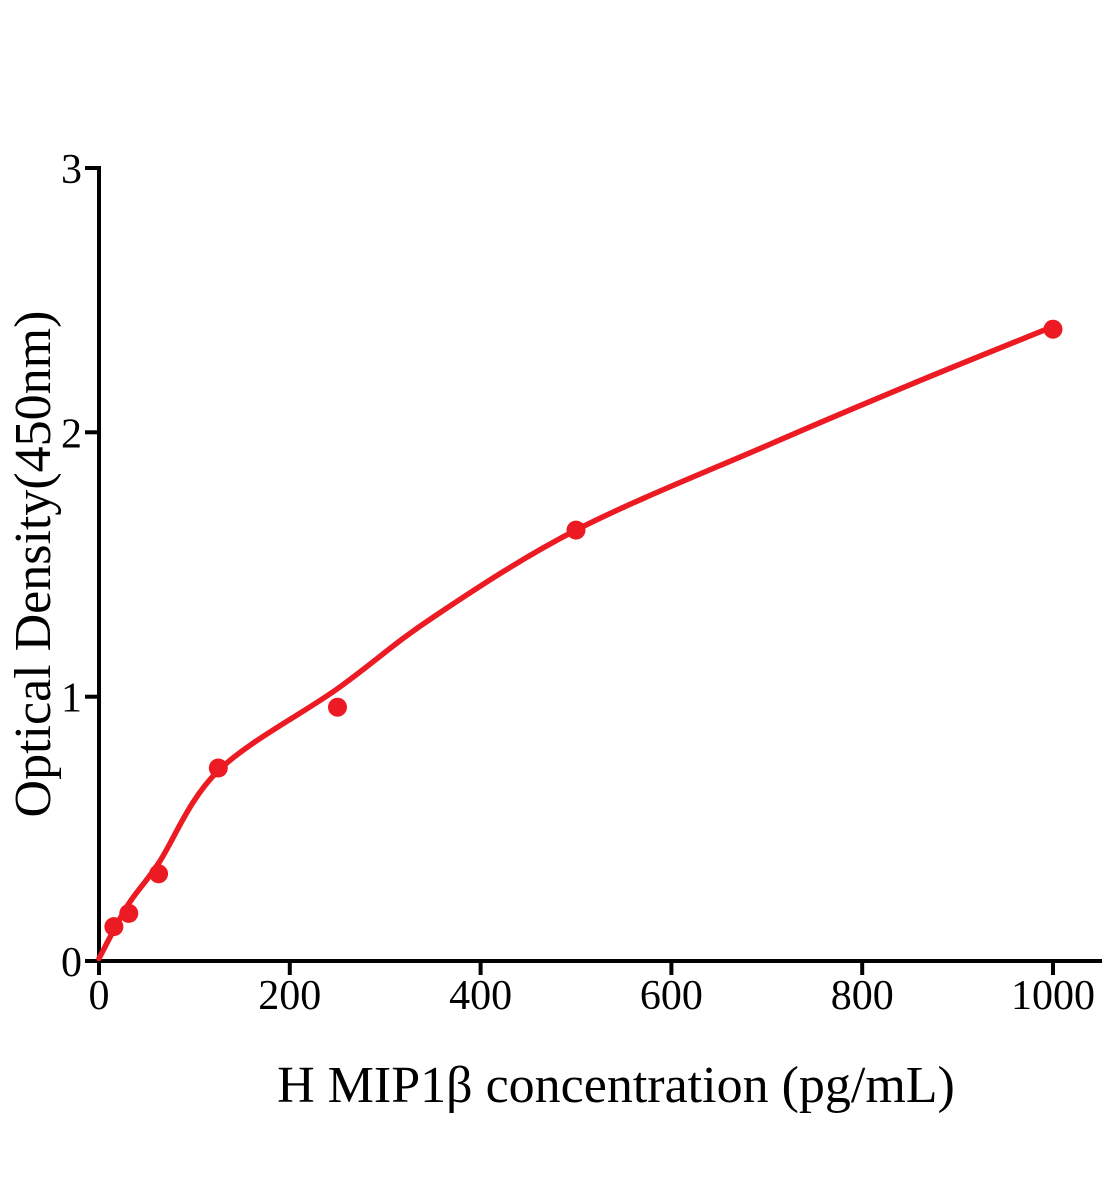 This screenshot has width=1104, height=1200. Describe the element at coordinates (862, 996) in the screenshot. I see `x-tick-label: 800` at that location.